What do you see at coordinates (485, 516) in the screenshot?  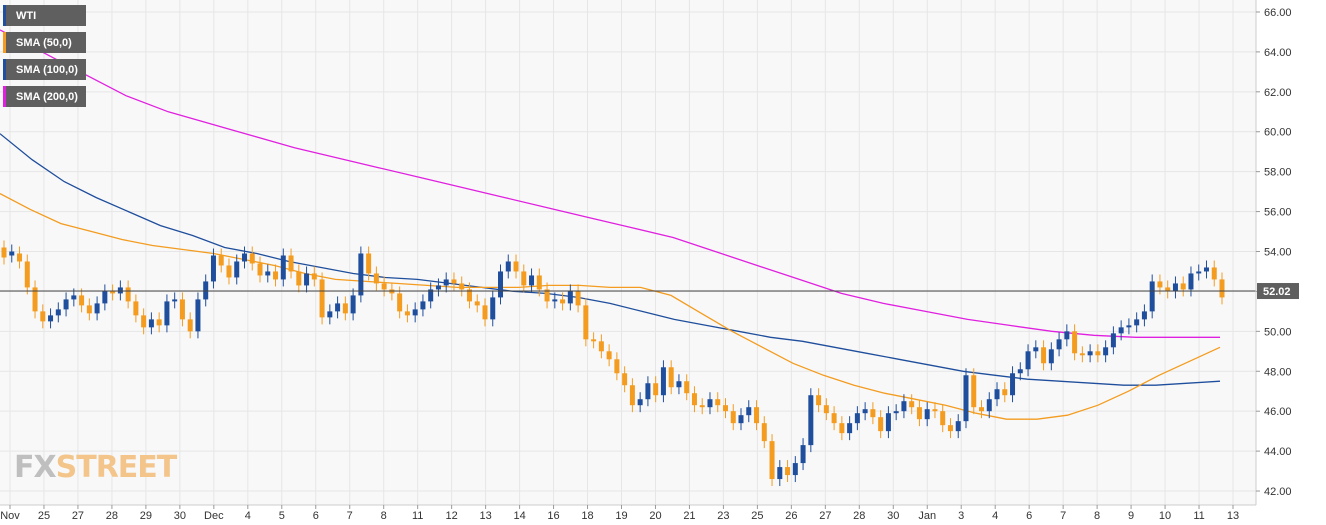 I see `x-tick-label: 13` at bounding box center [485, 516].